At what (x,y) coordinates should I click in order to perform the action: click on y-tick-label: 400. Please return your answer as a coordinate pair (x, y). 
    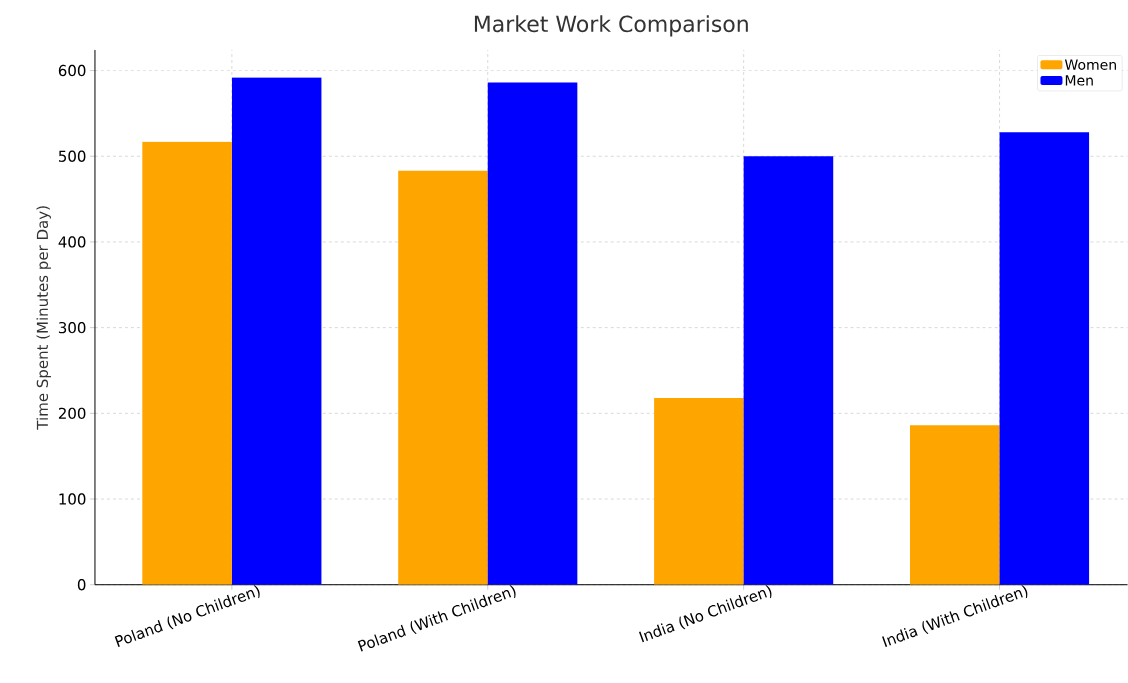
    Looking at the image, I should click on (72, 242).